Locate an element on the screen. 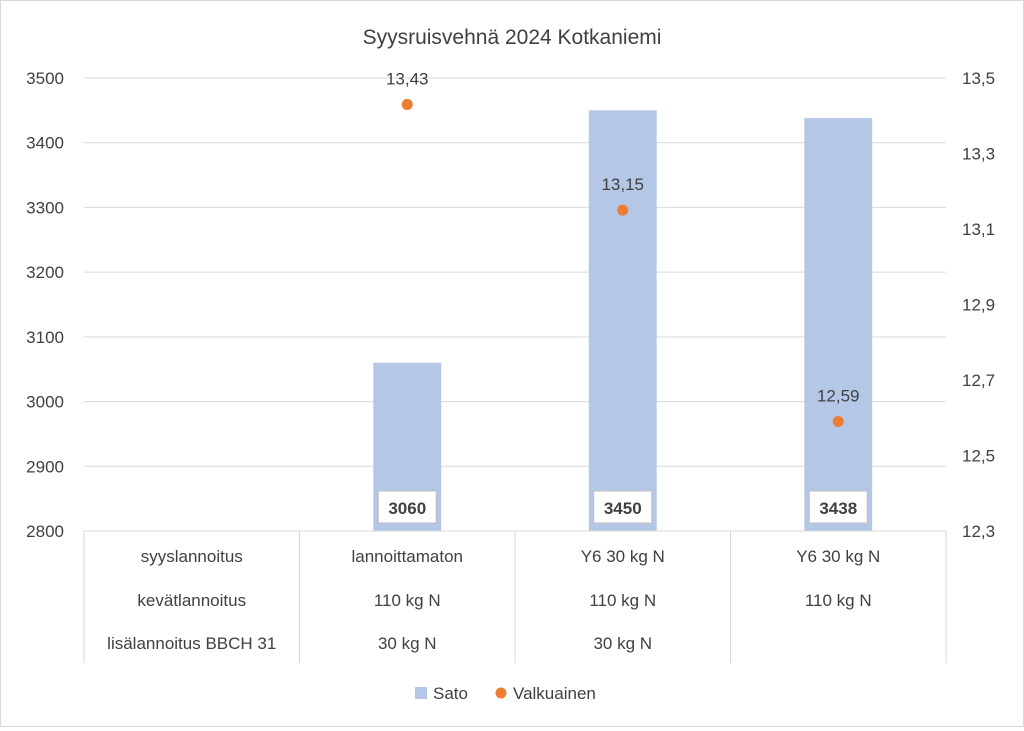  bar-value-label: 3438 is located at coordinates (838, 508).